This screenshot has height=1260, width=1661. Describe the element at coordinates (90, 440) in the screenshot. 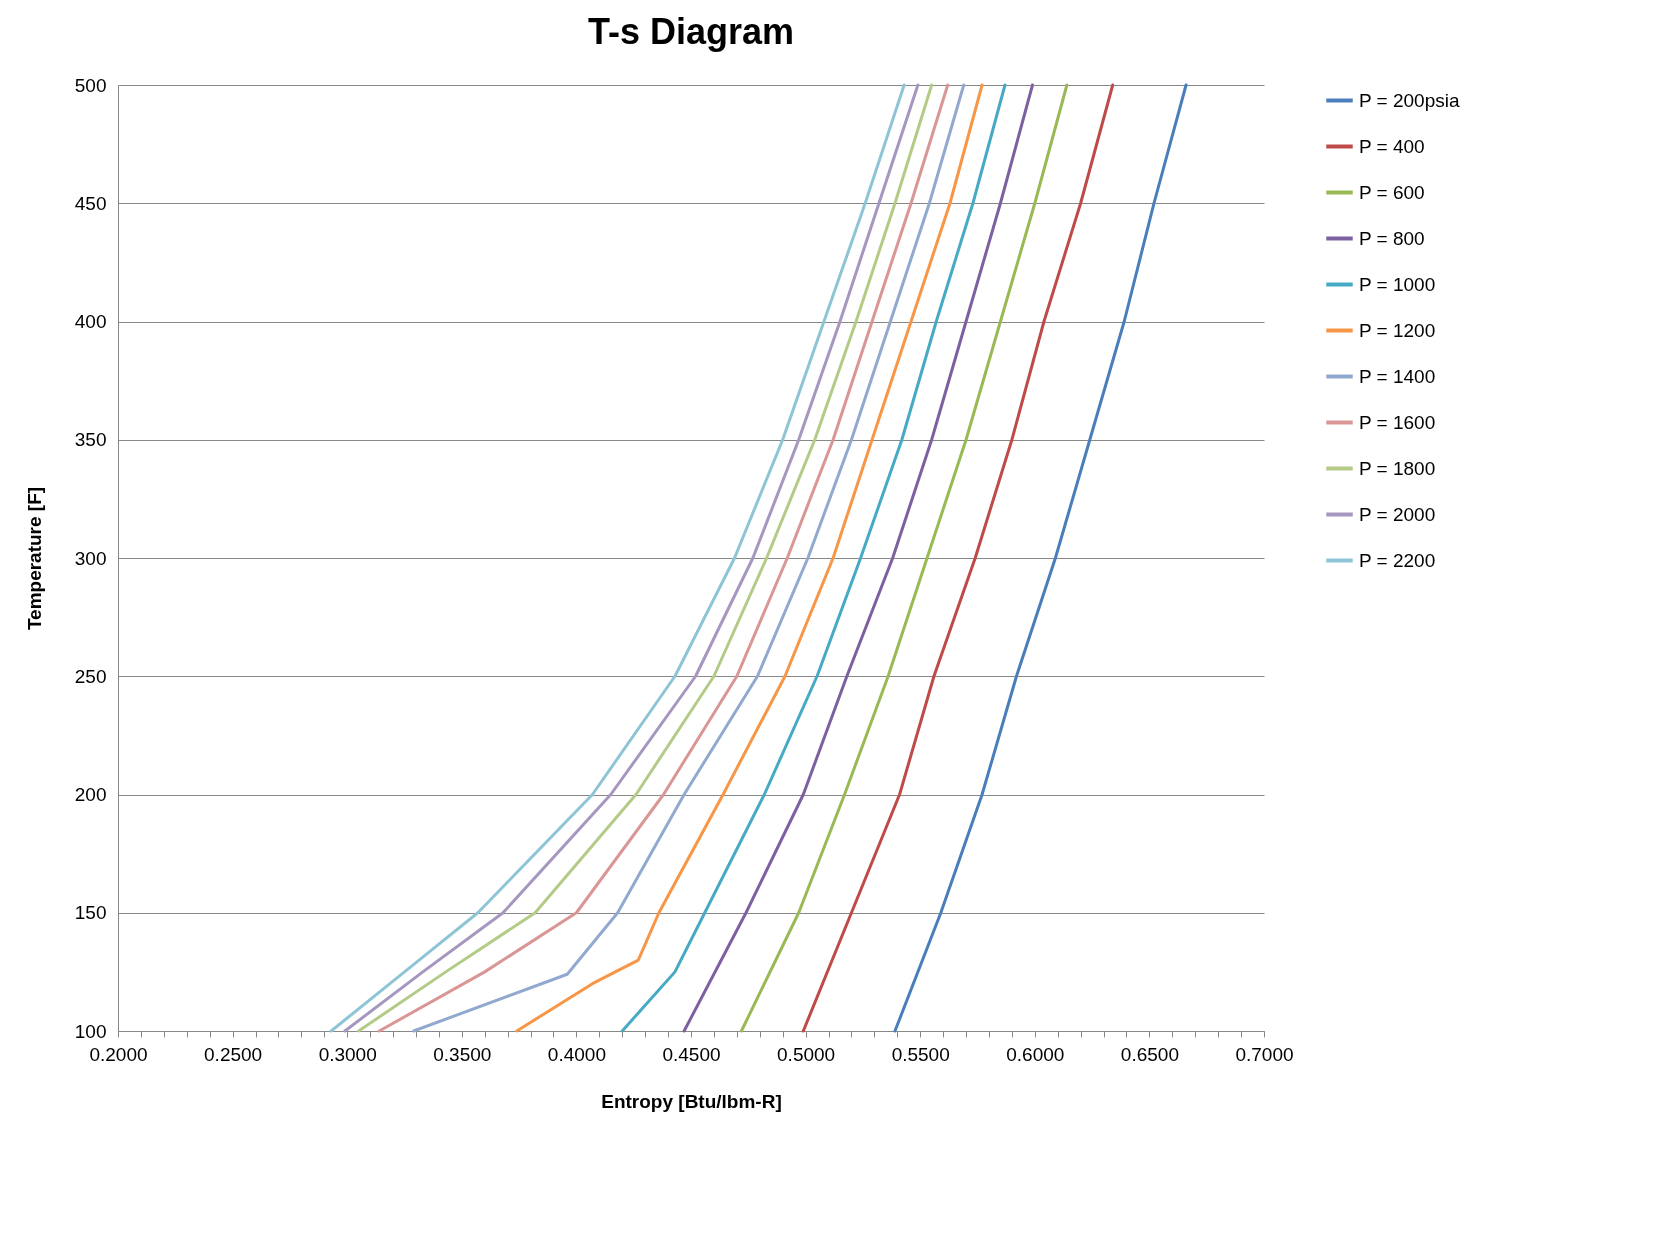

I see `y-tick-label: 350` at that location.